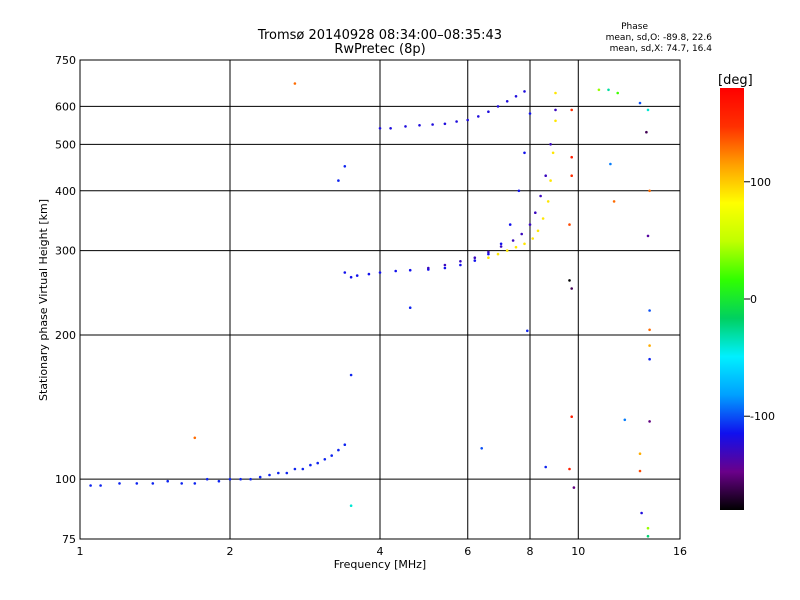 The width and height of the screenshot is (800, 600). Describe the element at coordinates (80, 551) in the screenshot. I see `x-tick-label: 1` at that location.